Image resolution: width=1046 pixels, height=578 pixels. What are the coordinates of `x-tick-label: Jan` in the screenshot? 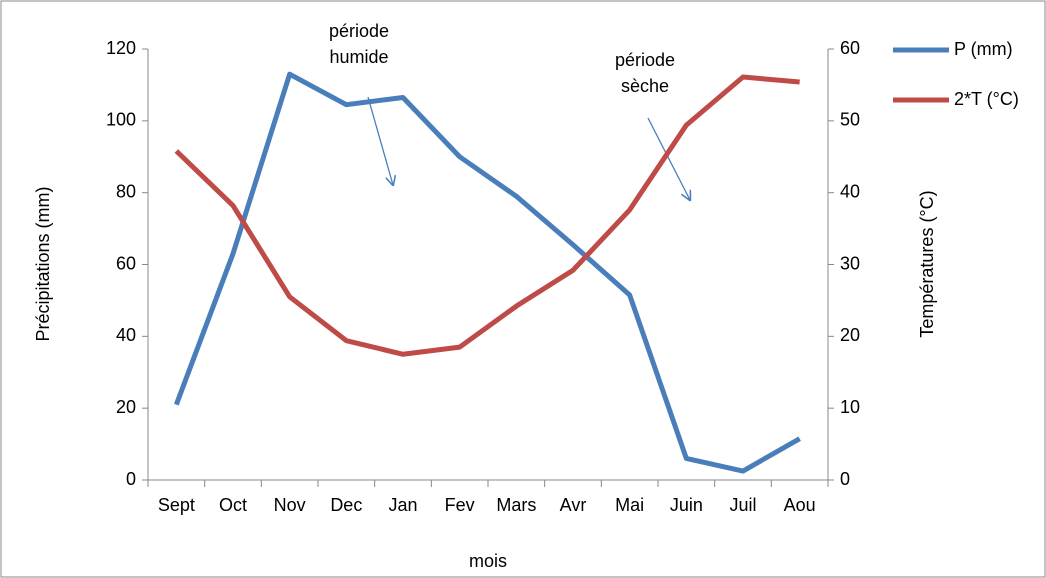 It's located at (402, 505).